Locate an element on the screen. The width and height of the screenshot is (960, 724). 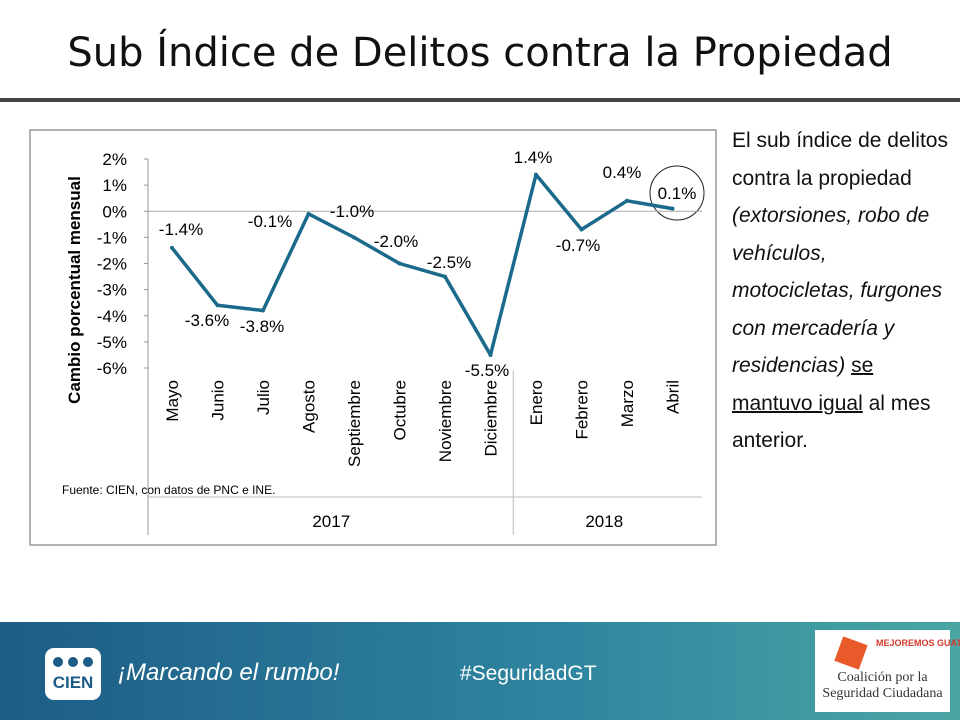
data-line is located at coordinates (421, 264).